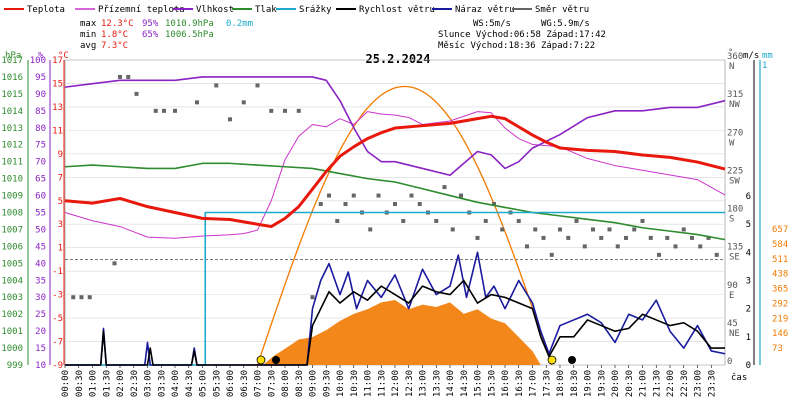 The height and width of the screenshot is (400, 800). I want to click on mm-top-tick: 1, so click(764, 66).